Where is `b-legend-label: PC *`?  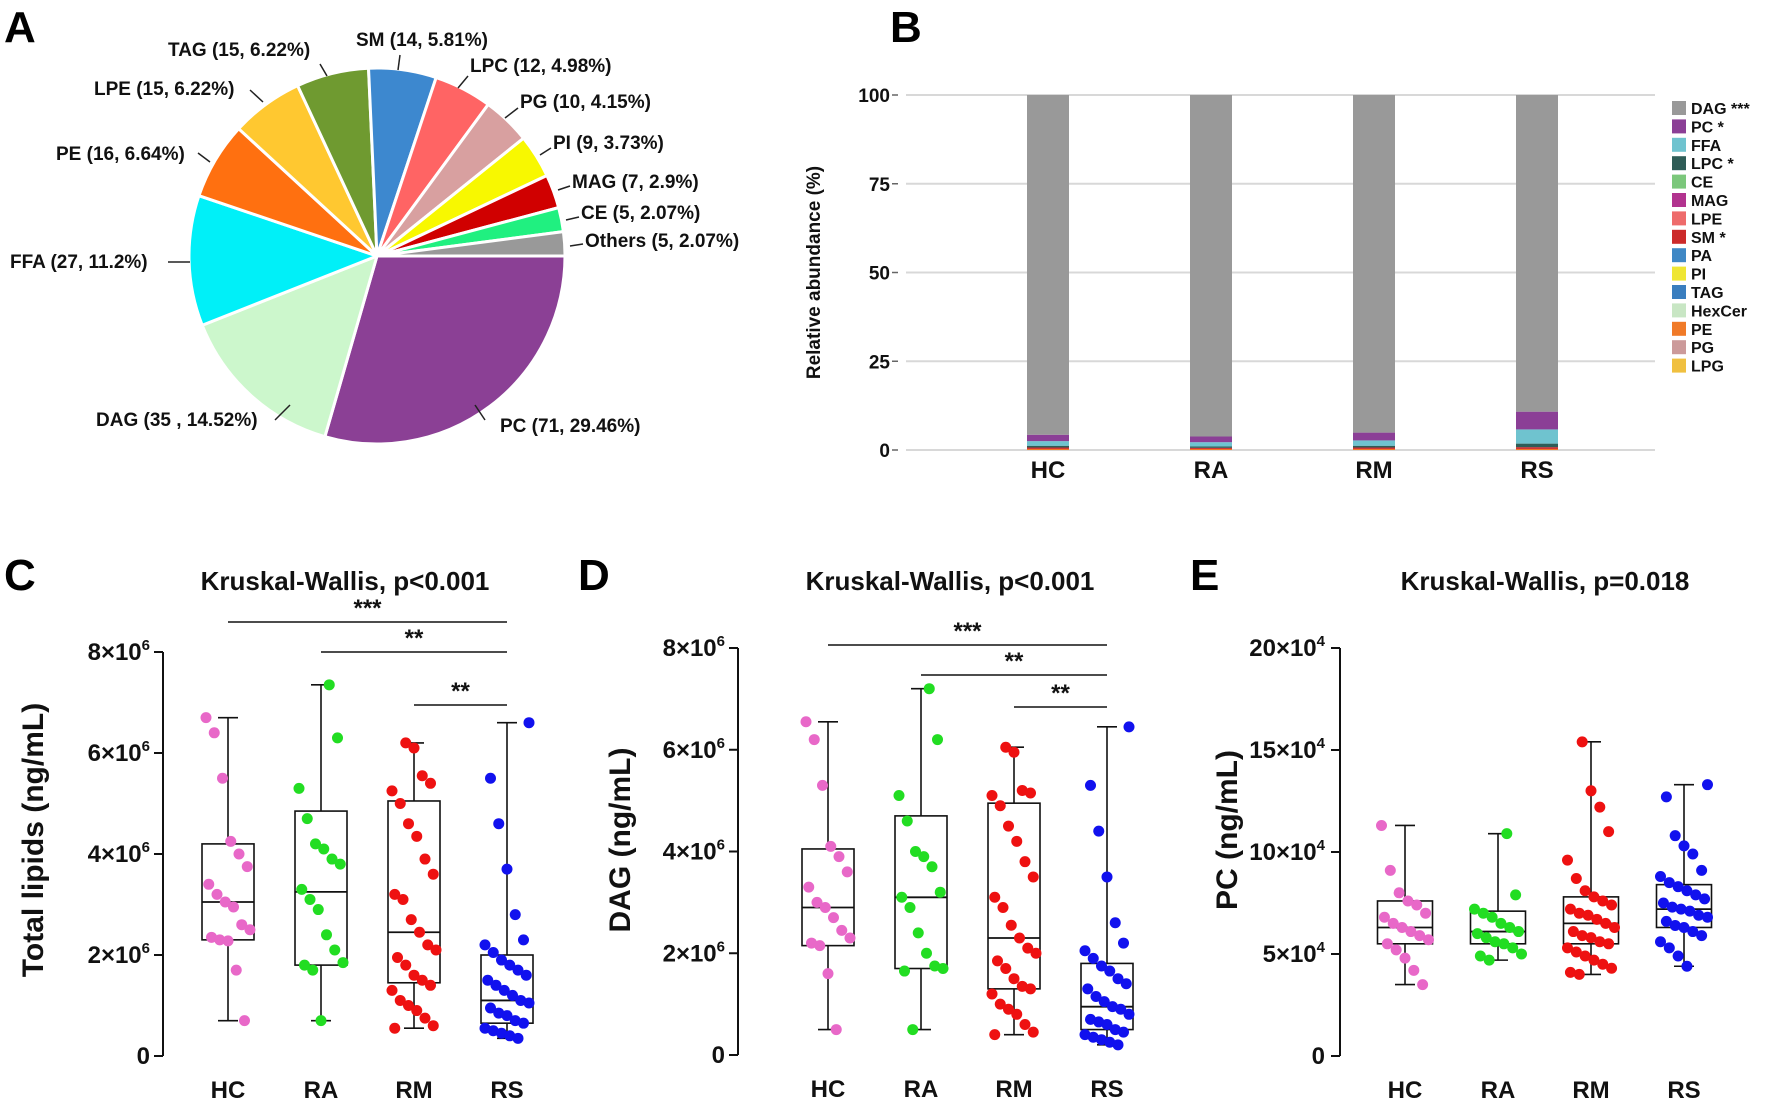
b-legend-label: PC * is located at coordinates (1708, 127).